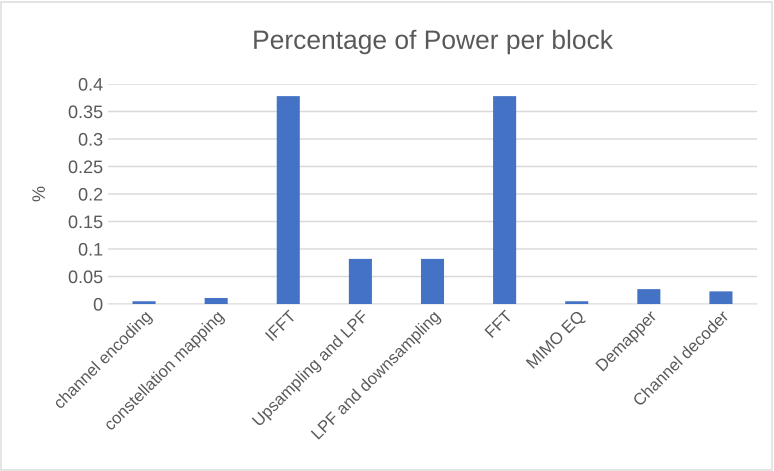  What do you see at coordinates (38, 194) in the screenshot?
I see `y-axis-title: %` at bounding box center [38, 194].